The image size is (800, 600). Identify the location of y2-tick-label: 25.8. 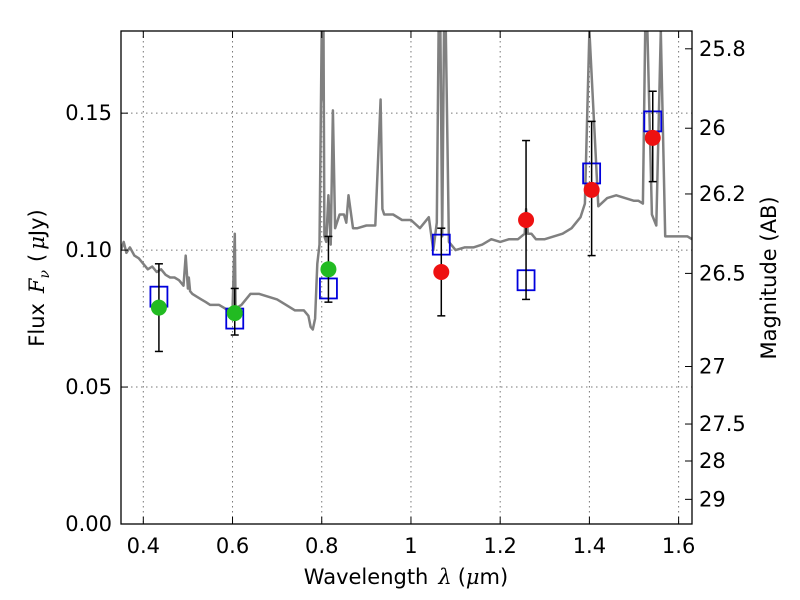
(722, 49).